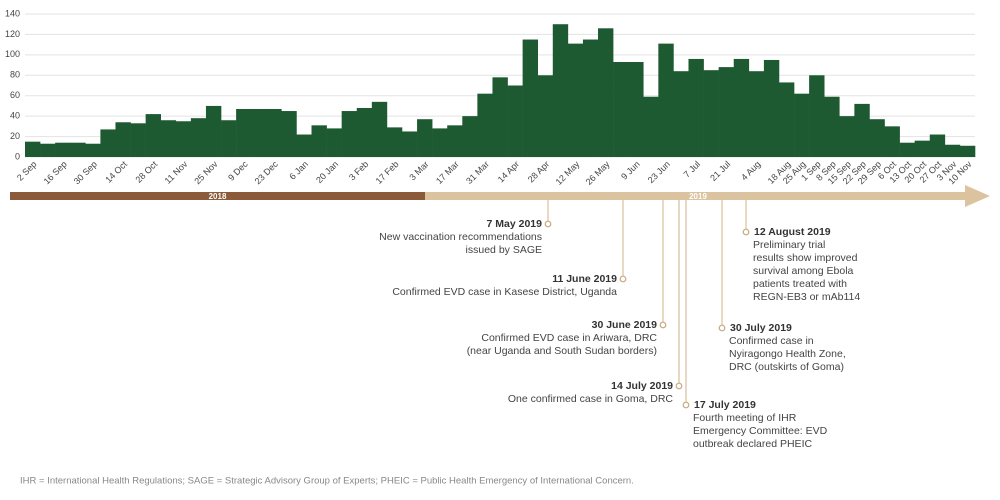 This screenshot has width=1000, height=500. Describe the element at coordinates (267, 173) in the screenshot. I see `x-tick-label: 23 Dec` at that location.